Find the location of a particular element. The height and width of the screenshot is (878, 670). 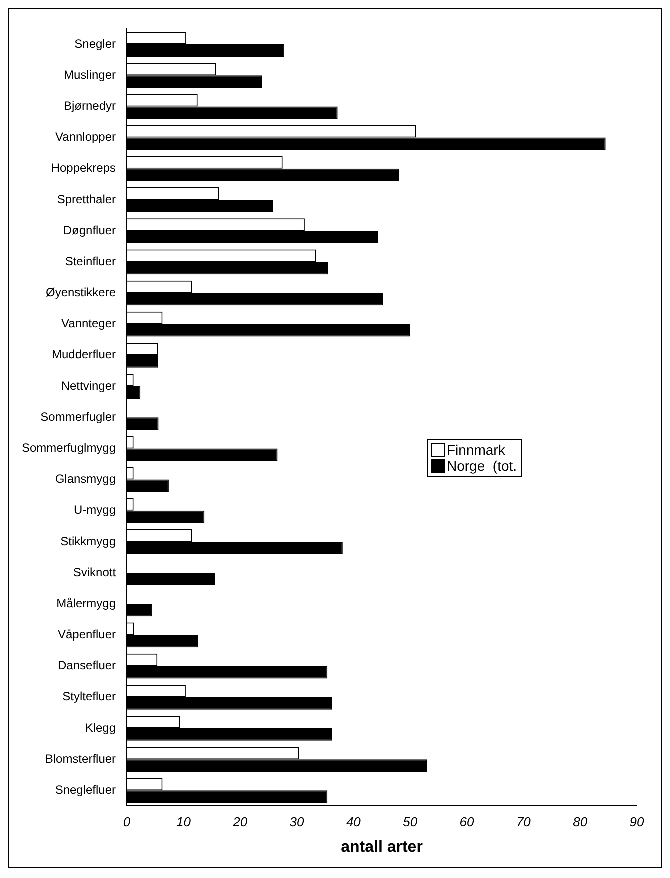

x-tick-label: 50 is located at coordinates (410, 822).